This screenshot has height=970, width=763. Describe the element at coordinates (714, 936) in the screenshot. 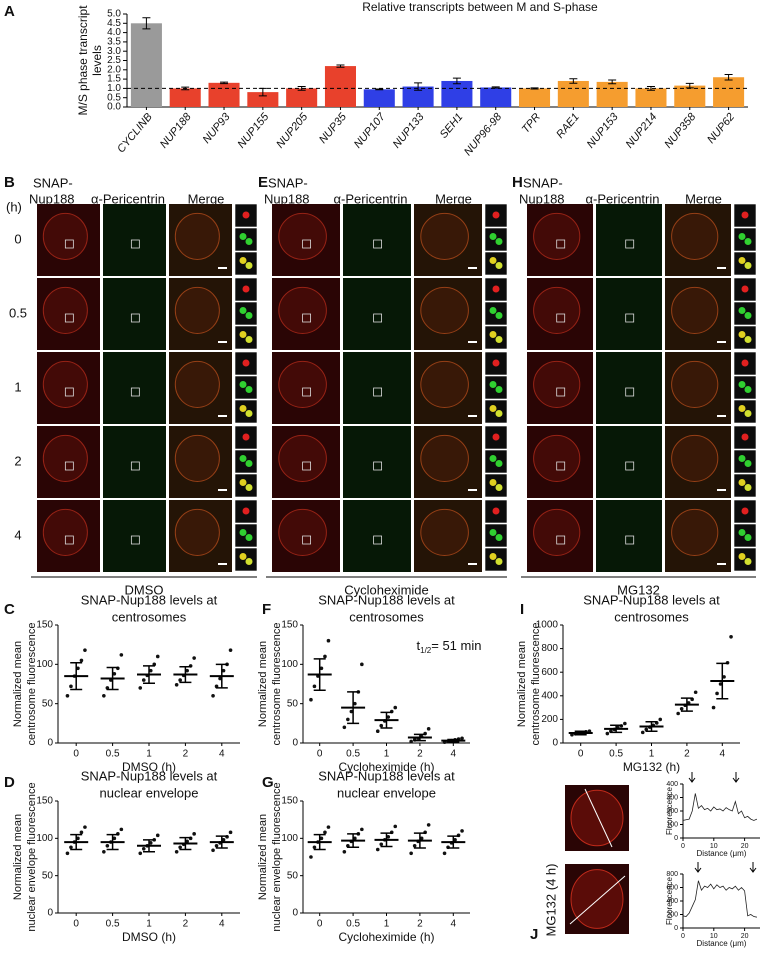

I see `x-tick-label: 10` at that location.